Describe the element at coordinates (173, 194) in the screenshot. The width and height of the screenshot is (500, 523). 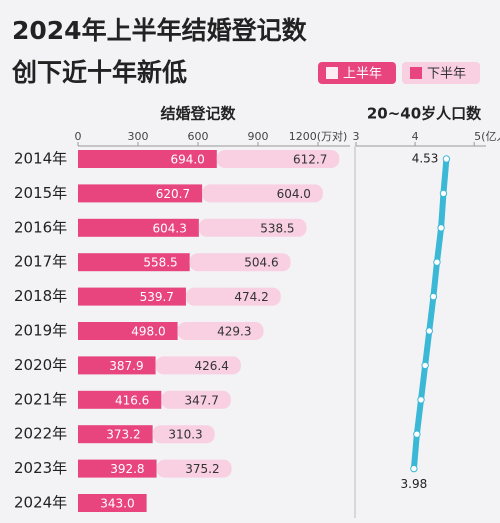
I see `value-label: 620.7` at that location.